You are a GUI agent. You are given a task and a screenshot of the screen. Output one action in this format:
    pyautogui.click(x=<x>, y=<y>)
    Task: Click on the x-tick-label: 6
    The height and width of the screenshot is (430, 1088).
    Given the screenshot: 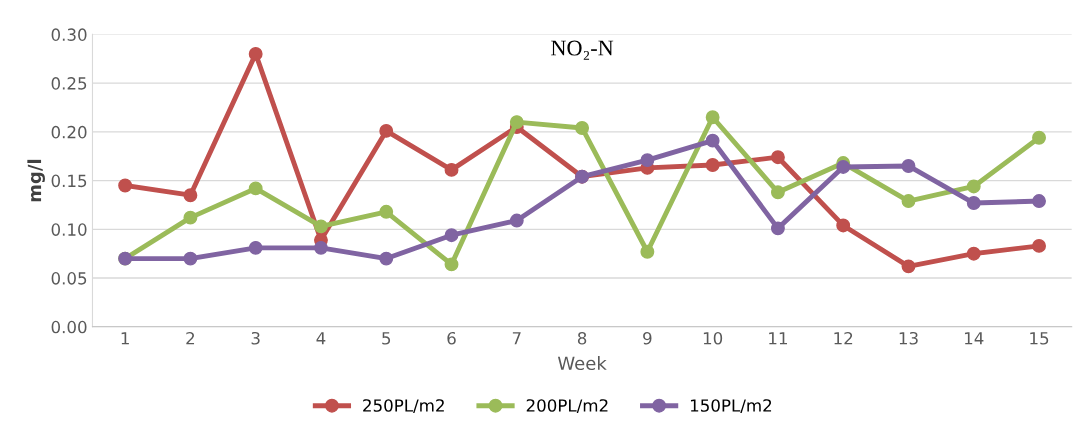 What is the action you would take?
    pyautogui.click(x=451, y=338)
    